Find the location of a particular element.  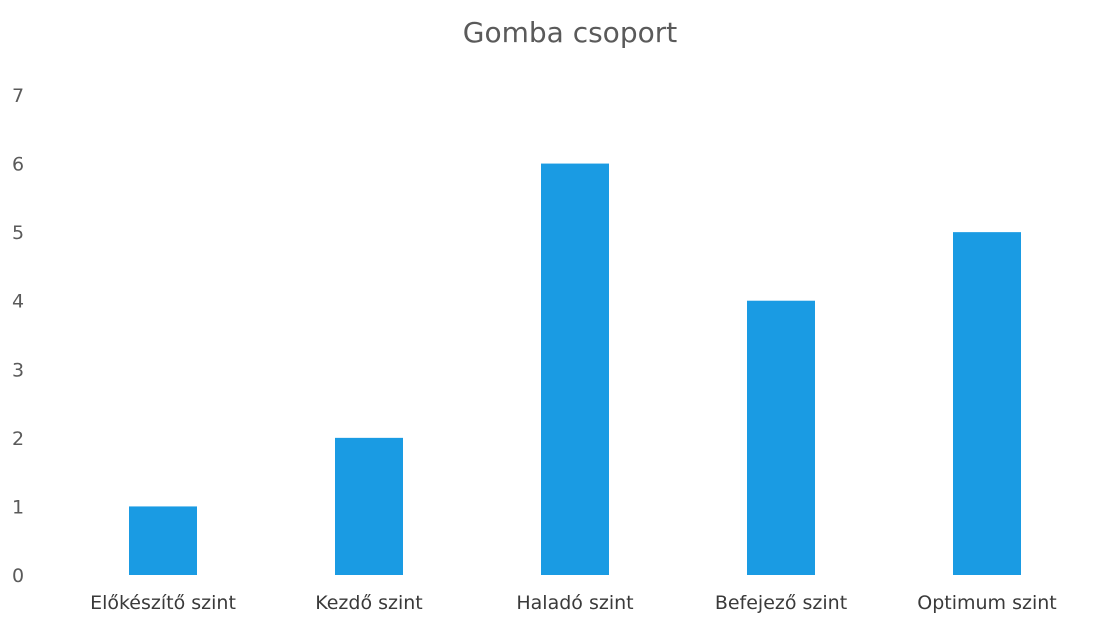

y-tick-label: 2 is located at coordinates (18, 439).